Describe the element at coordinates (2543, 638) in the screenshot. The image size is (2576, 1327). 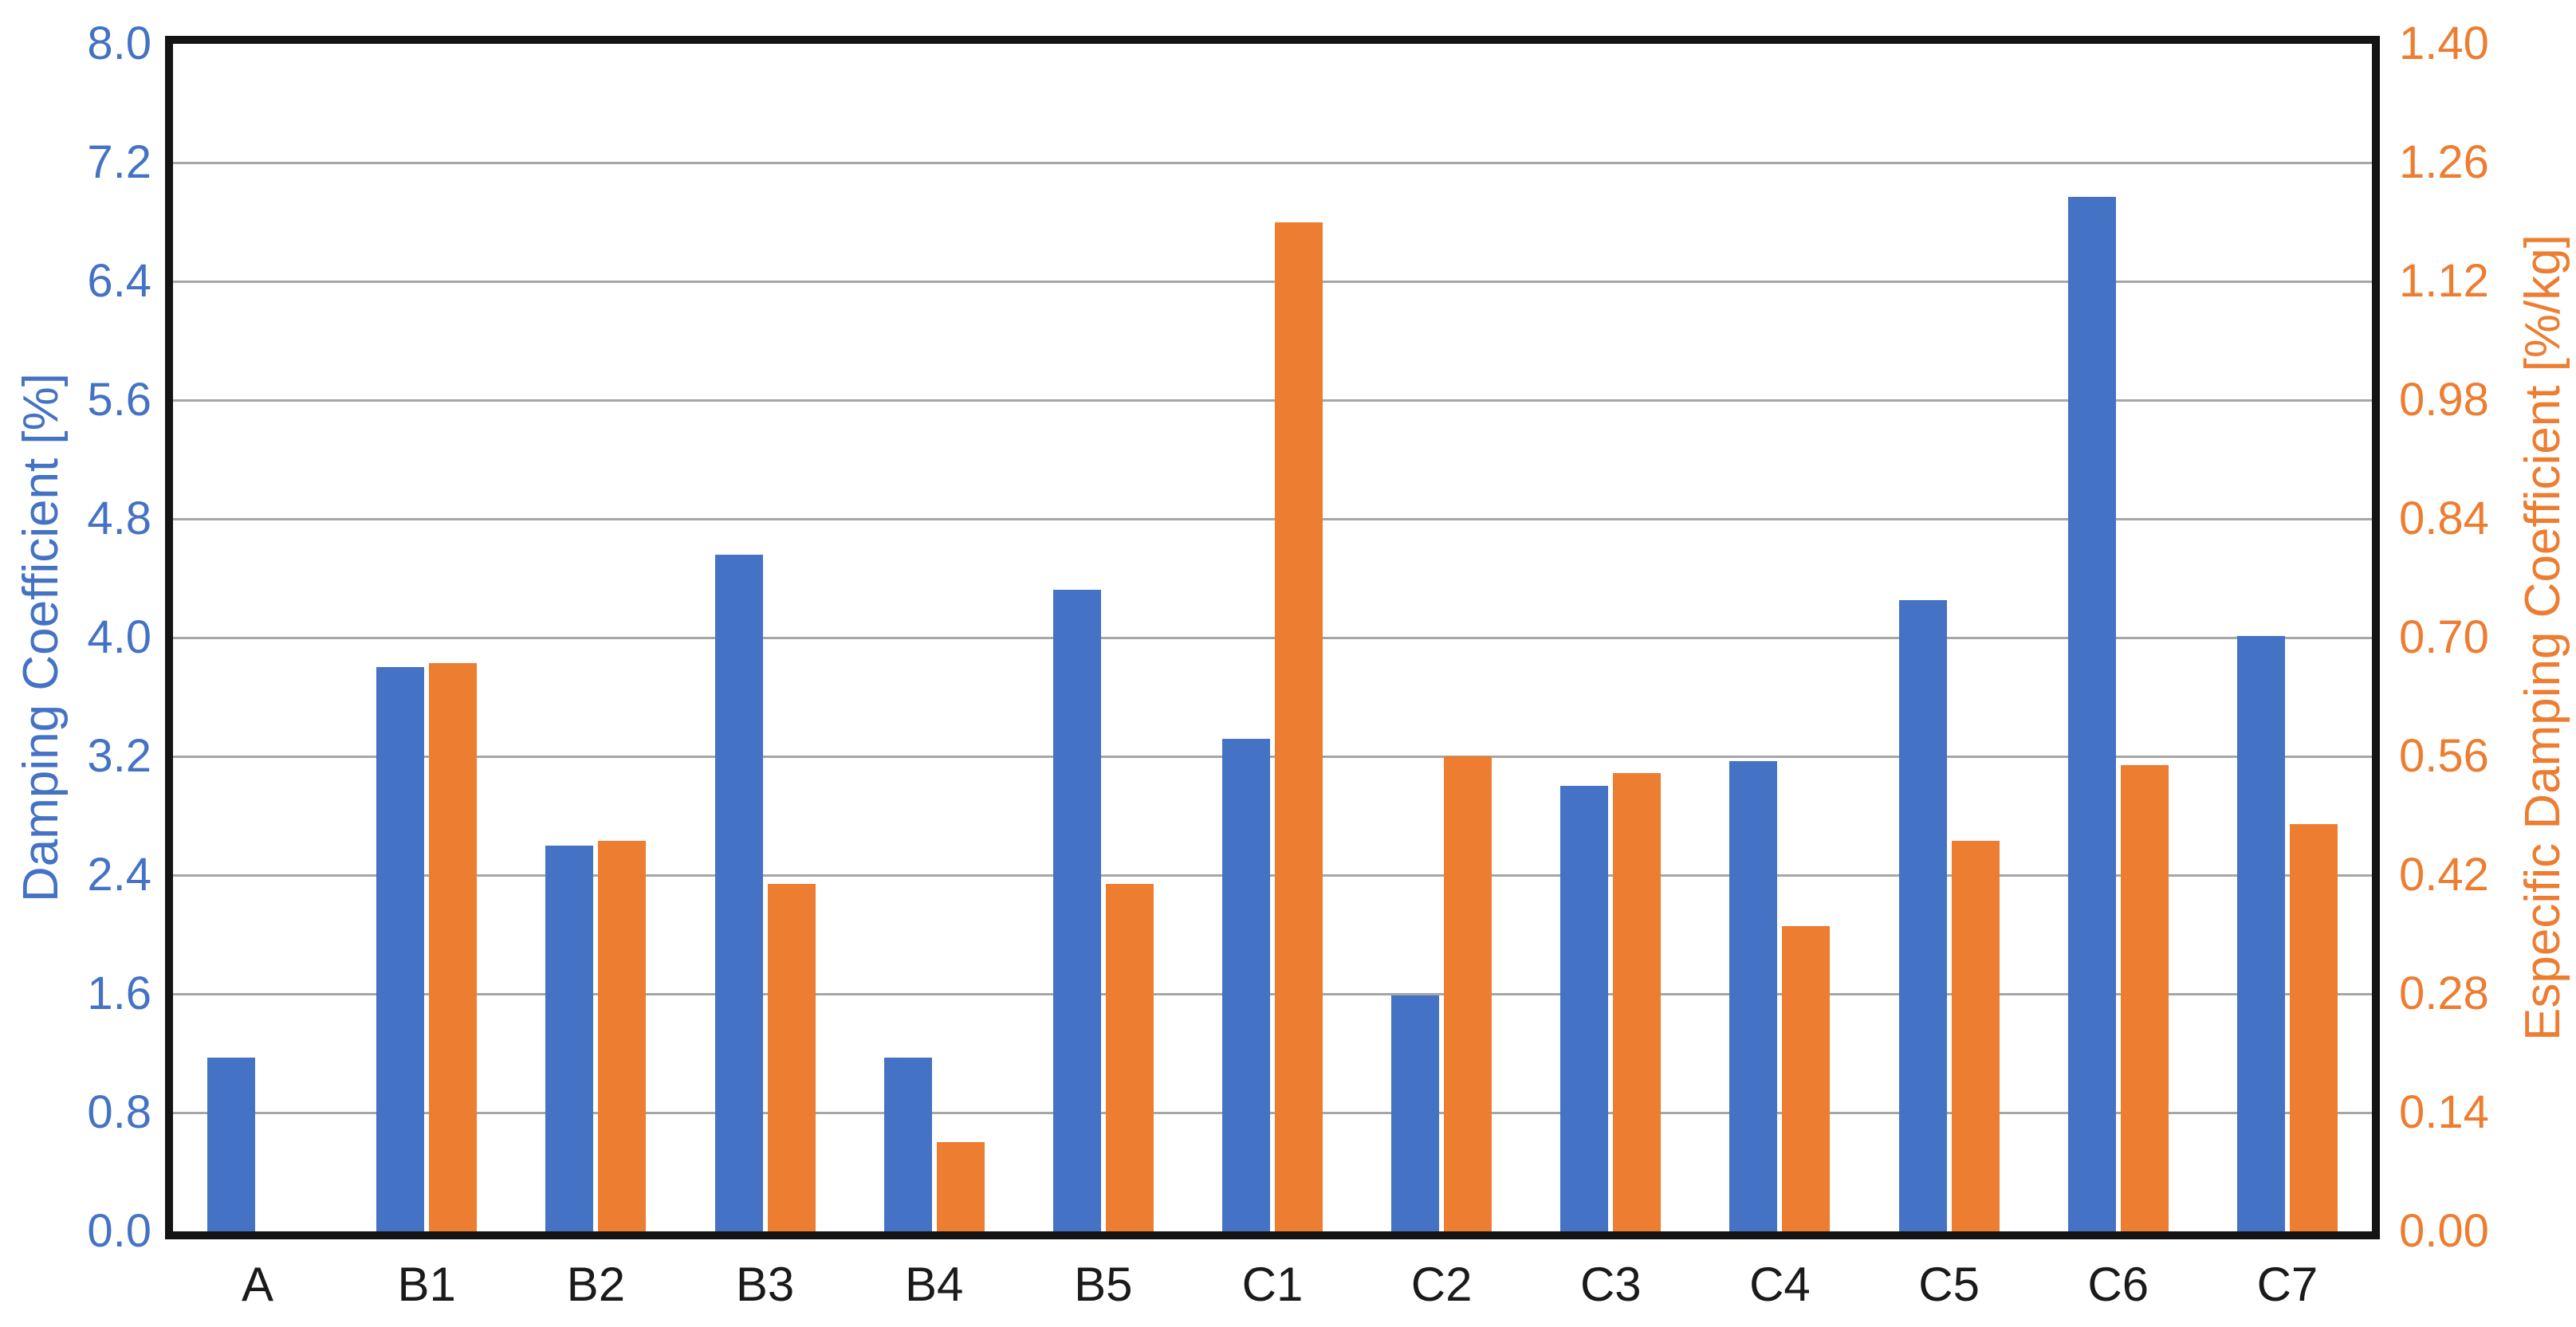
I see `right-axis-title: Especific Damping Coefficient [%/kg]` at that location.